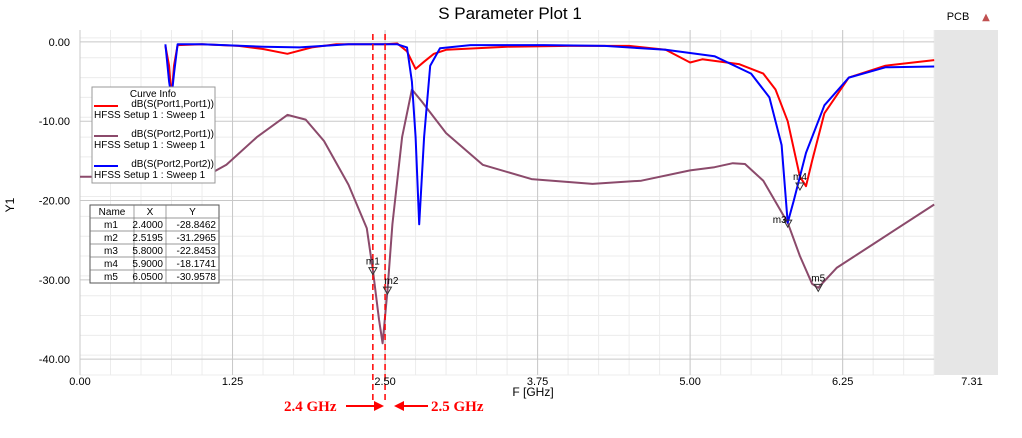 The height and width of the screenshot is (438, 1022). Describe the element at coordinates (971, 382) in the screenshot. I see `x-tick-label: 7.31` at that location.